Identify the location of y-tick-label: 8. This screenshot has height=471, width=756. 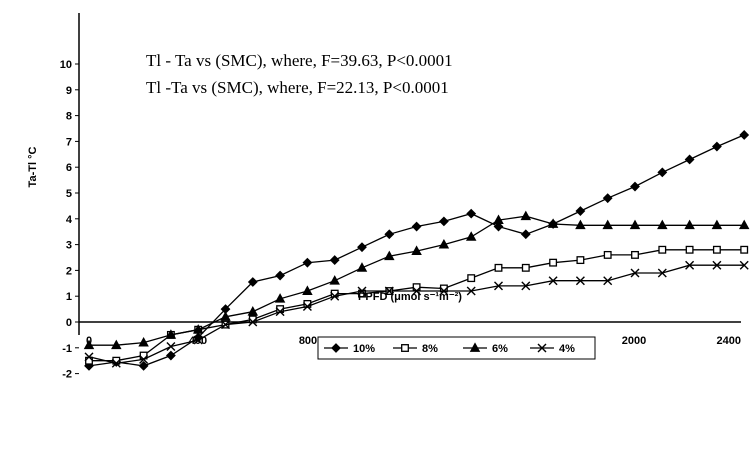
(69, 117).